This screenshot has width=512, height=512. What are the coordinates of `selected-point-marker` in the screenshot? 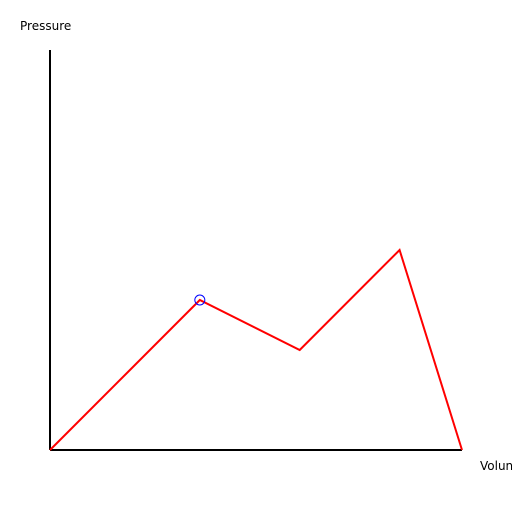 It's located at (200, 300).